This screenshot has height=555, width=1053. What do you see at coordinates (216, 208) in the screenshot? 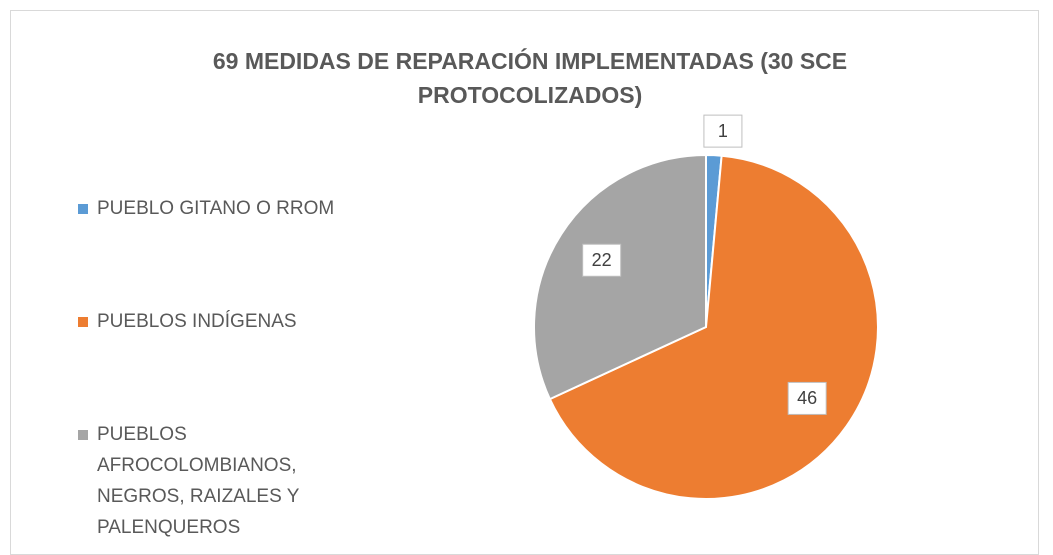
I see `legend-label: PUEBLO GITANO O RROM` at bounding box center [216, 208].